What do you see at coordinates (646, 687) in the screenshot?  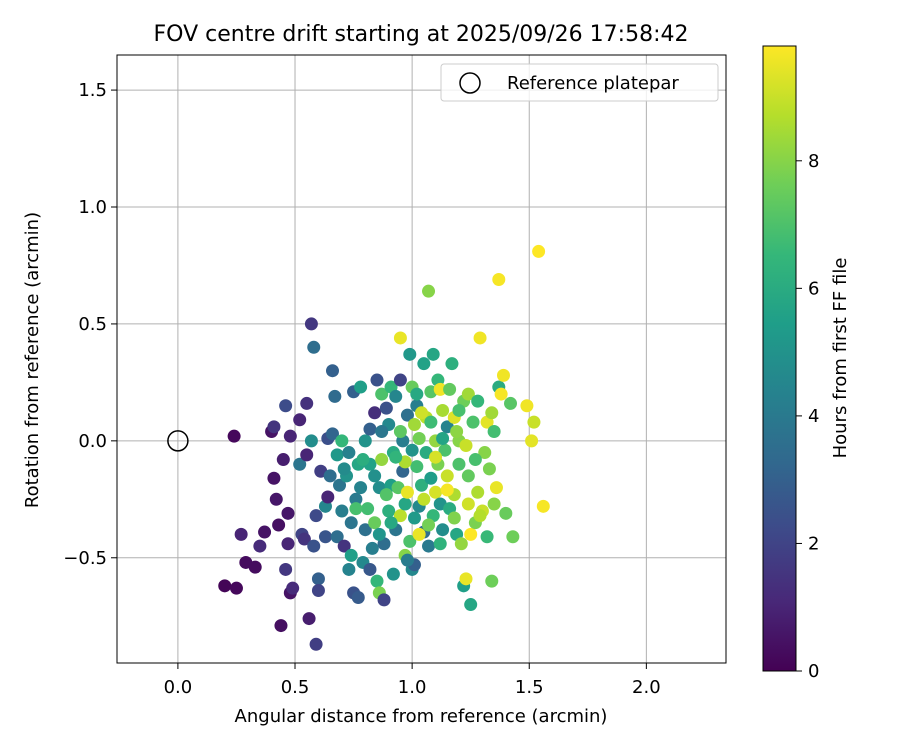 I see `x-tick-label: 2.0` at bounding box center [646, 687].